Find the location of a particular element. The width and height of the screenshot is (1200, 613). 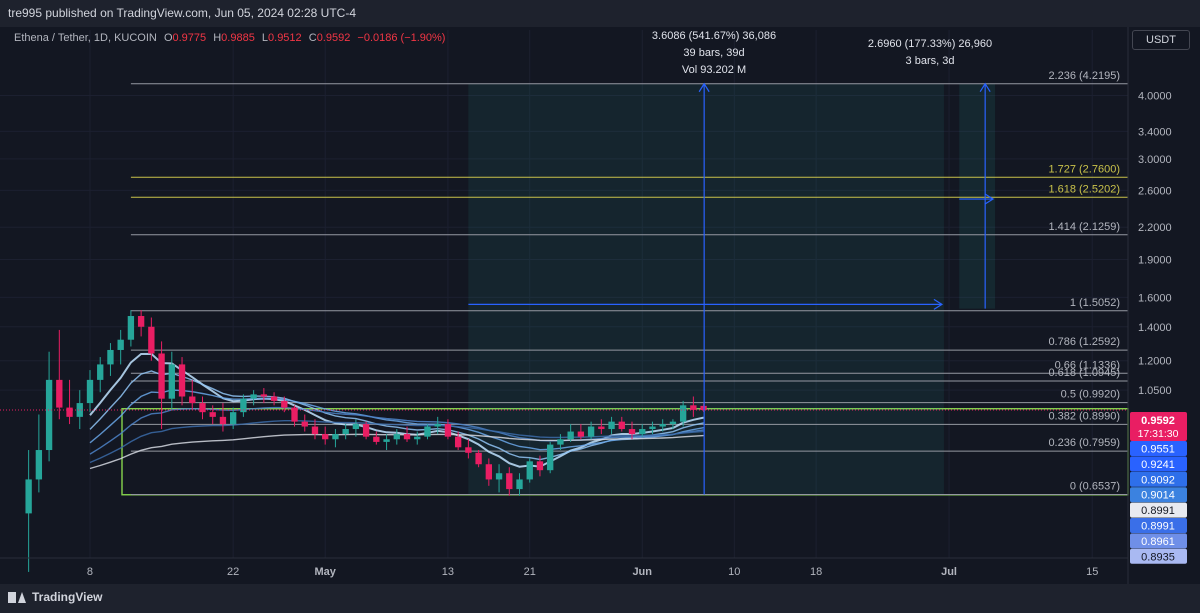

y-tick-label: 4.0000 is located at coordinates (1155, 97).